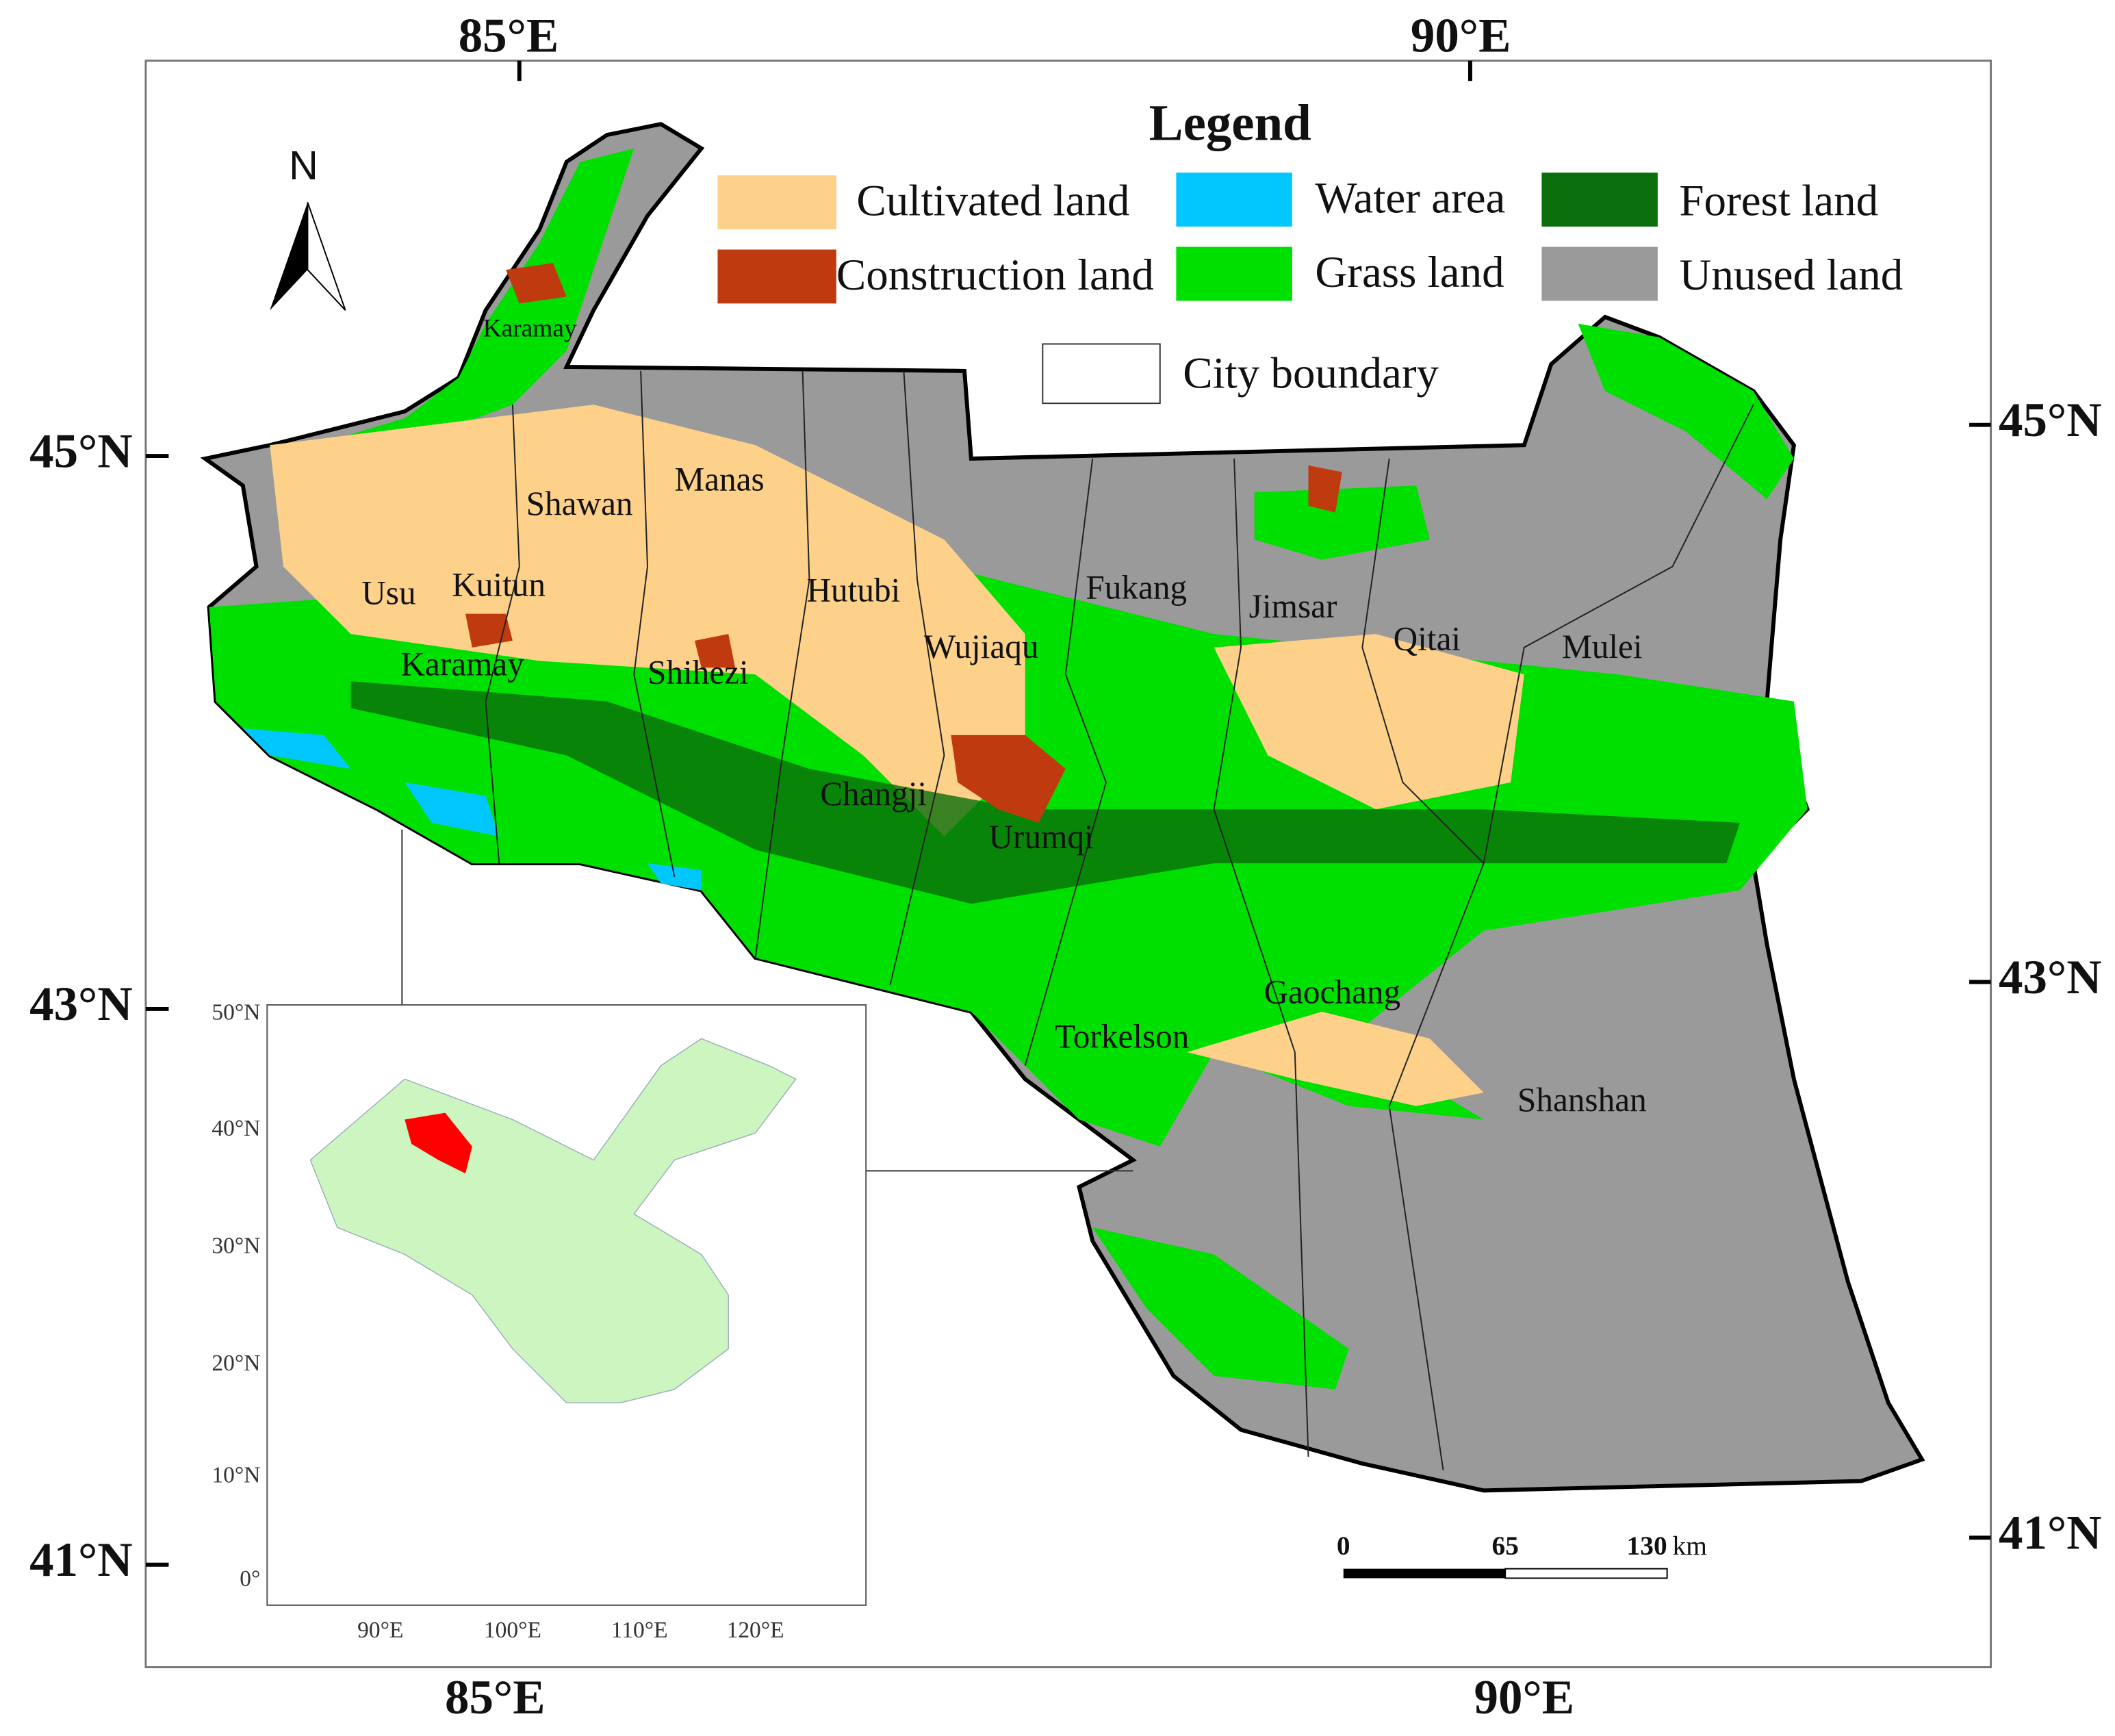 This screenshot has width=2115, height=1736. I want to click on city-label: Urumqi, so click(1042, 837).